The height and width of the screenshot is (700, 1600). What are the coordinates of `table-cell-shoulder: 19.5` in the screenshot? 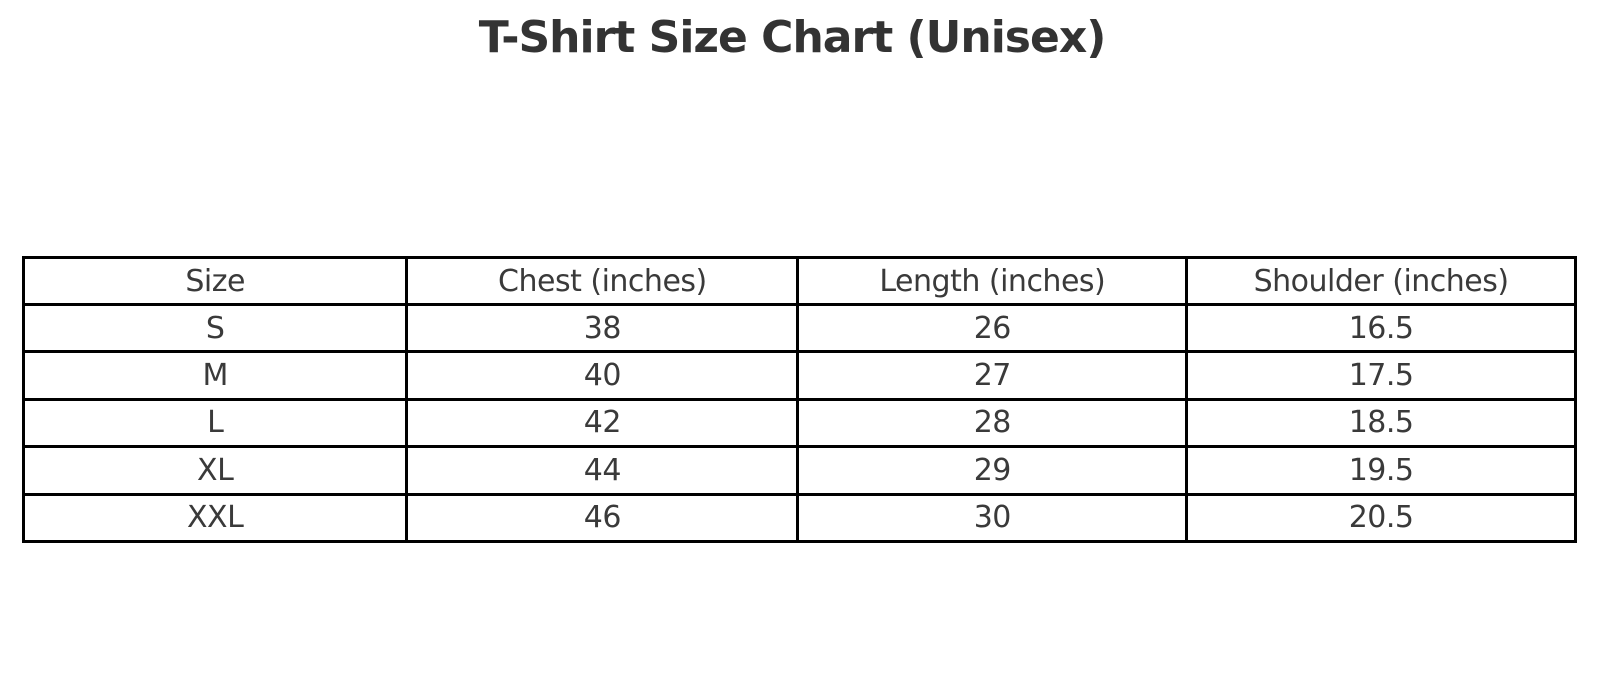 It's located at (1381, 470).